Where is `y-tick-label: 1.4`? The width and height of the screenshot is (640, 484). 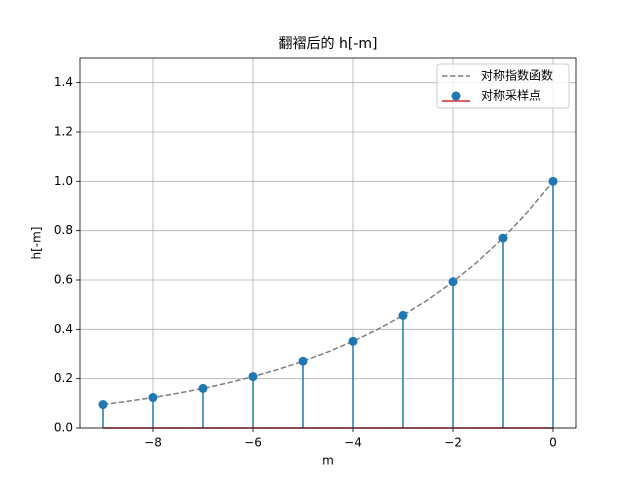 y-tick-label: 1.4 is located at coordinates (63, 82).